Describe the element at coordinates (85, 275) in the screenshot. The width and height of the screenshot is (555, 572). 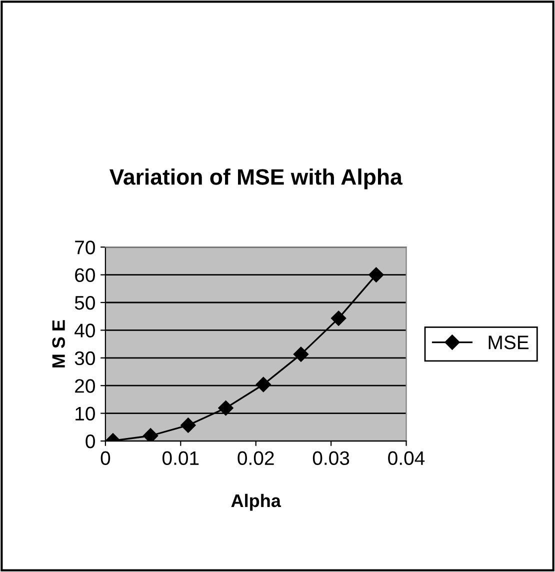
I see `y-tick-label: 60` at that location.